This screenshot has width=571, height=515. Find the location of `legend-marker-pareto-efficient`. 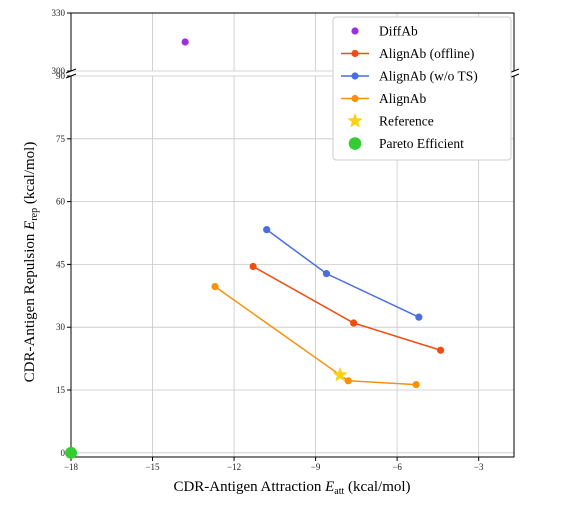

legend-marker-pareto-efficient is located at coordinates (355, 143).